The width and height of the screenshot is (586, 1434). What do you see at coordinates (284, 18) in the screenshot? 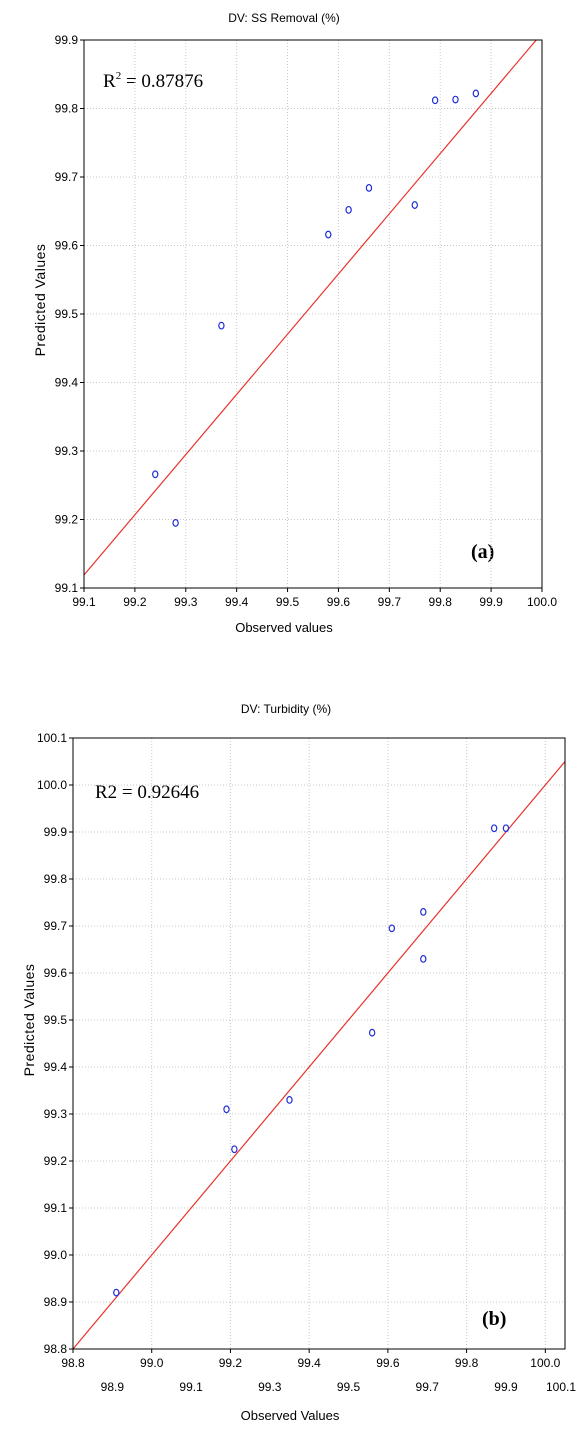
I see `chart-a-title: DV: SS Removal (%)` at bounding box center [284, 18].